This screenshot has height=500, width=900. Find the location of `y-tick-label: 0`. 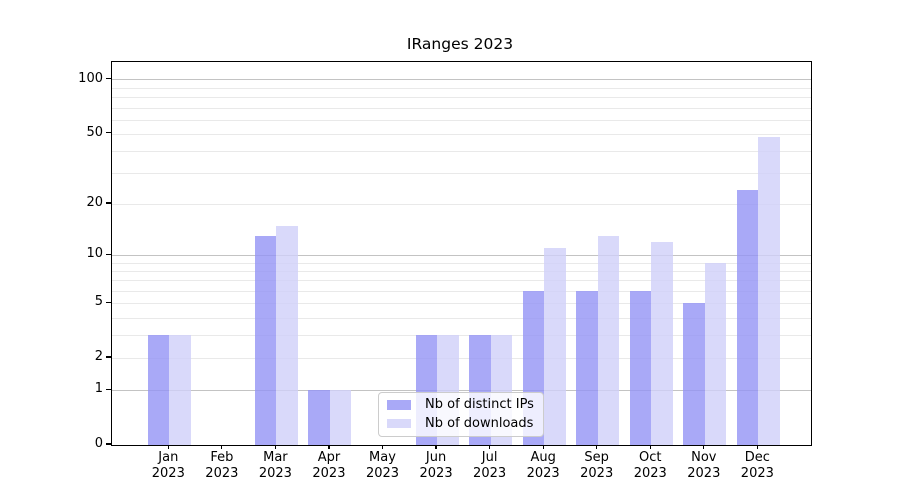

y-tick-label: 0 is located at coordinates (98, 443).